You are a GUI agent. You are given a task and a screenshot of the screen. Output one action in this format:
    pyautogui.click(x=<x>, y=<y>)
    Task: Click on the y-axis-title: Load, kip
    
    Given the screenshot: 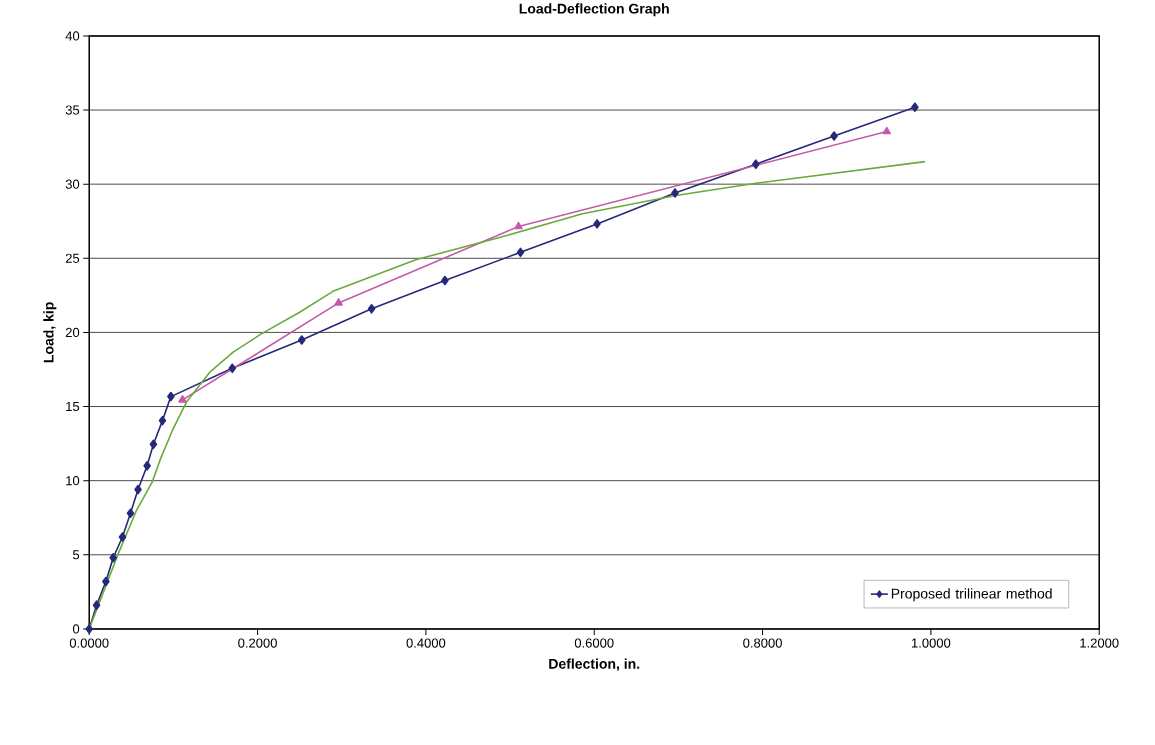 What is the action you would take?
    pyautogui.click(x=50, y=332)
    